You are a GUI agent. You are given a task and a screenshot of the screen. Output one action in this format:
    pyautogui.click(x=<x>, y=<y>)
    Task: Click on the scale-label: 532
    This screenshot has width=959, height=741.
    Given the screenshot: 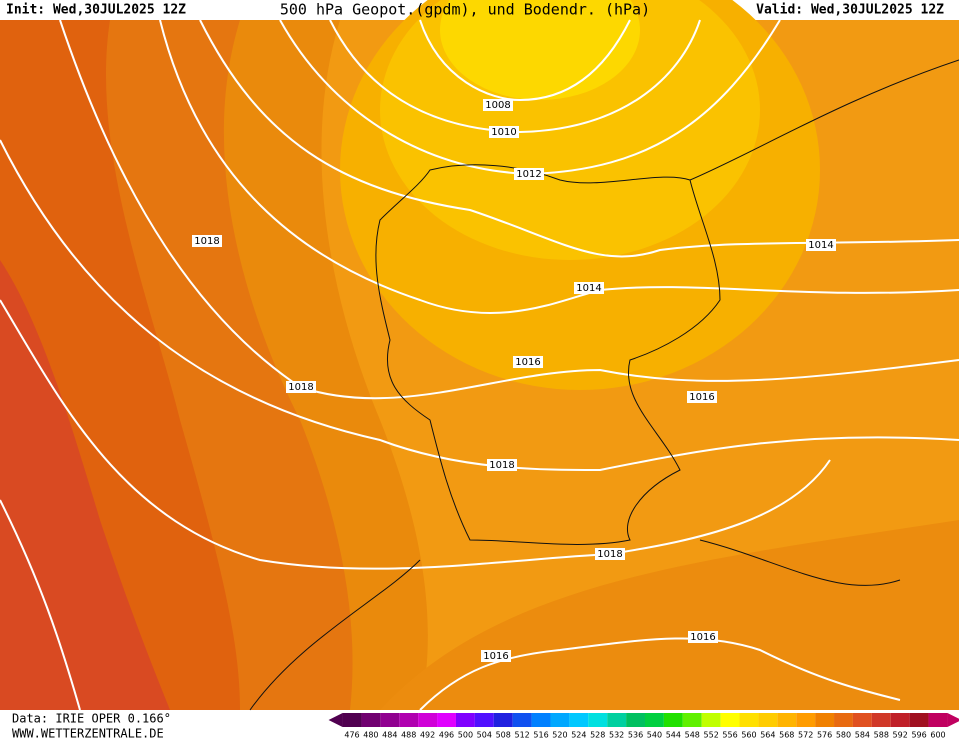 What is the action you would take?
    pyautogui.click(x=616, y=735)
    